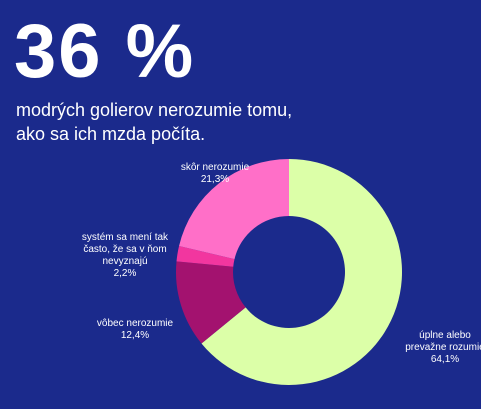 The width and height of the screenshot is (481, 409). Describe the element at coordinates (445, 359) in the screenshot. I see `value-label: 64,1%` at that location.